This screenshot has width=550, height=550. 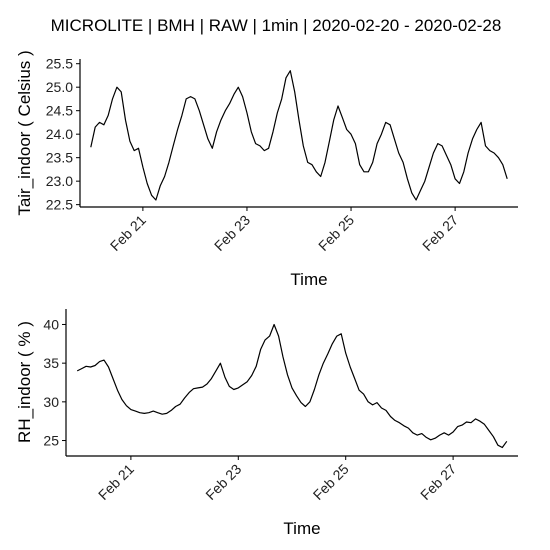 I want to click on rh-x-tick-label: Feb 25, so click(x=331, y=482).